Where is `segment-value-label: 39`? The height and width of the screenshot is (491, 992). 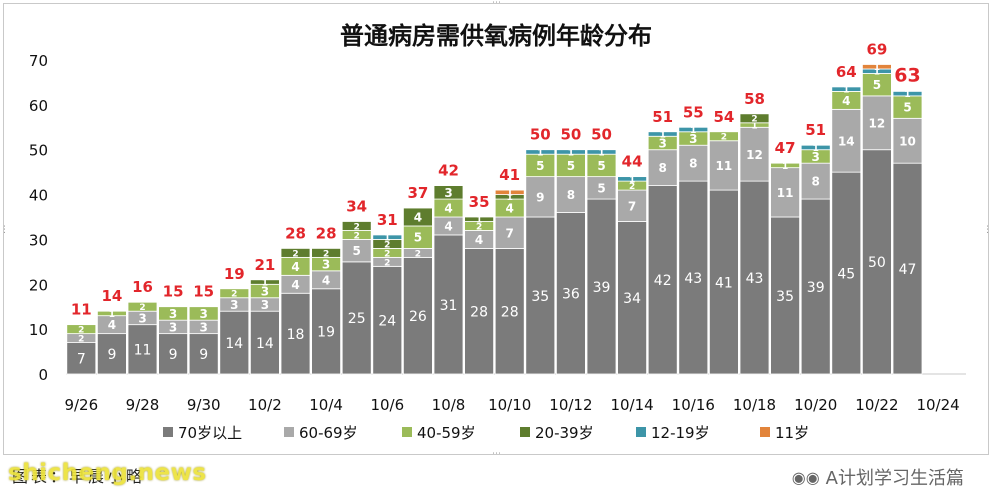
segment-value-label: 39 is located at coordinates (816, 288).